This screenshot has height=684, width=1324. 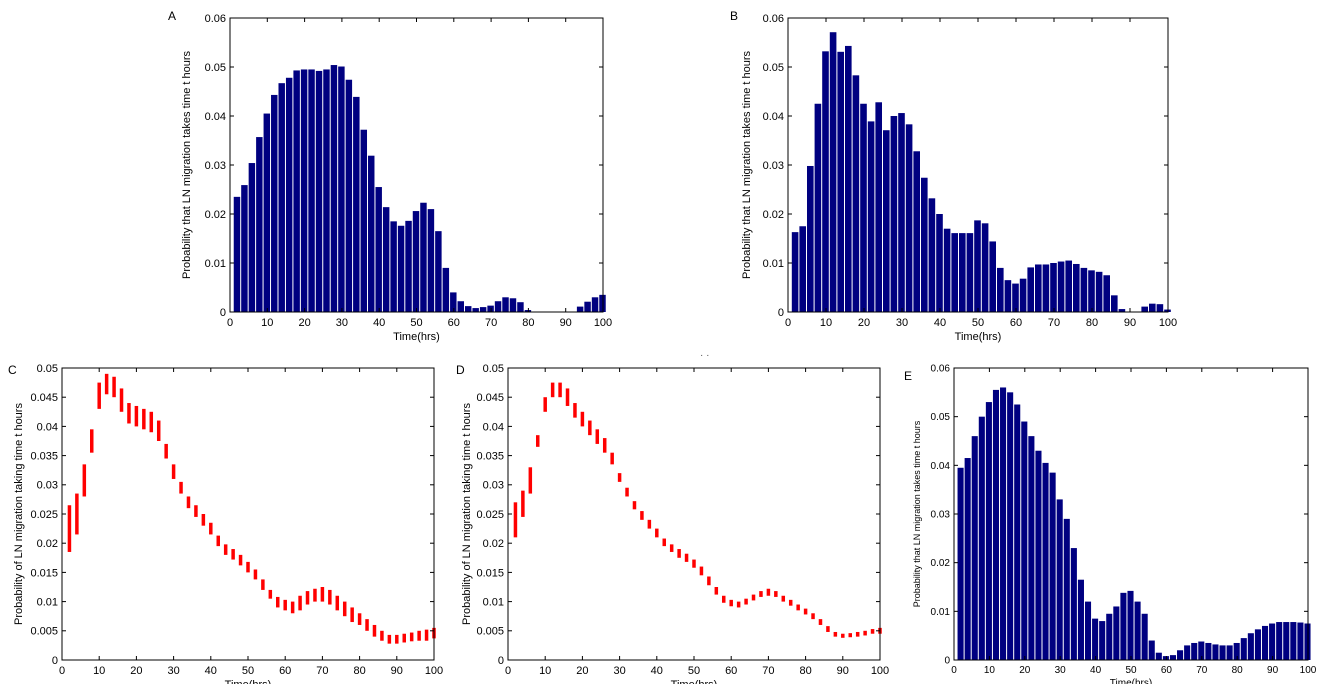 I want to click on panel-label: A, so click(x=172, y=16).